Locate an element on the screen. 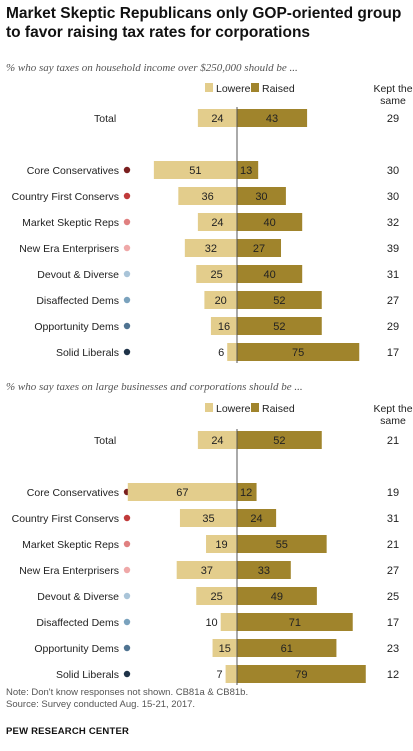 This screenshot has height=751, width=413. value-label-raised: 24 is located at coordinates (256, 519).